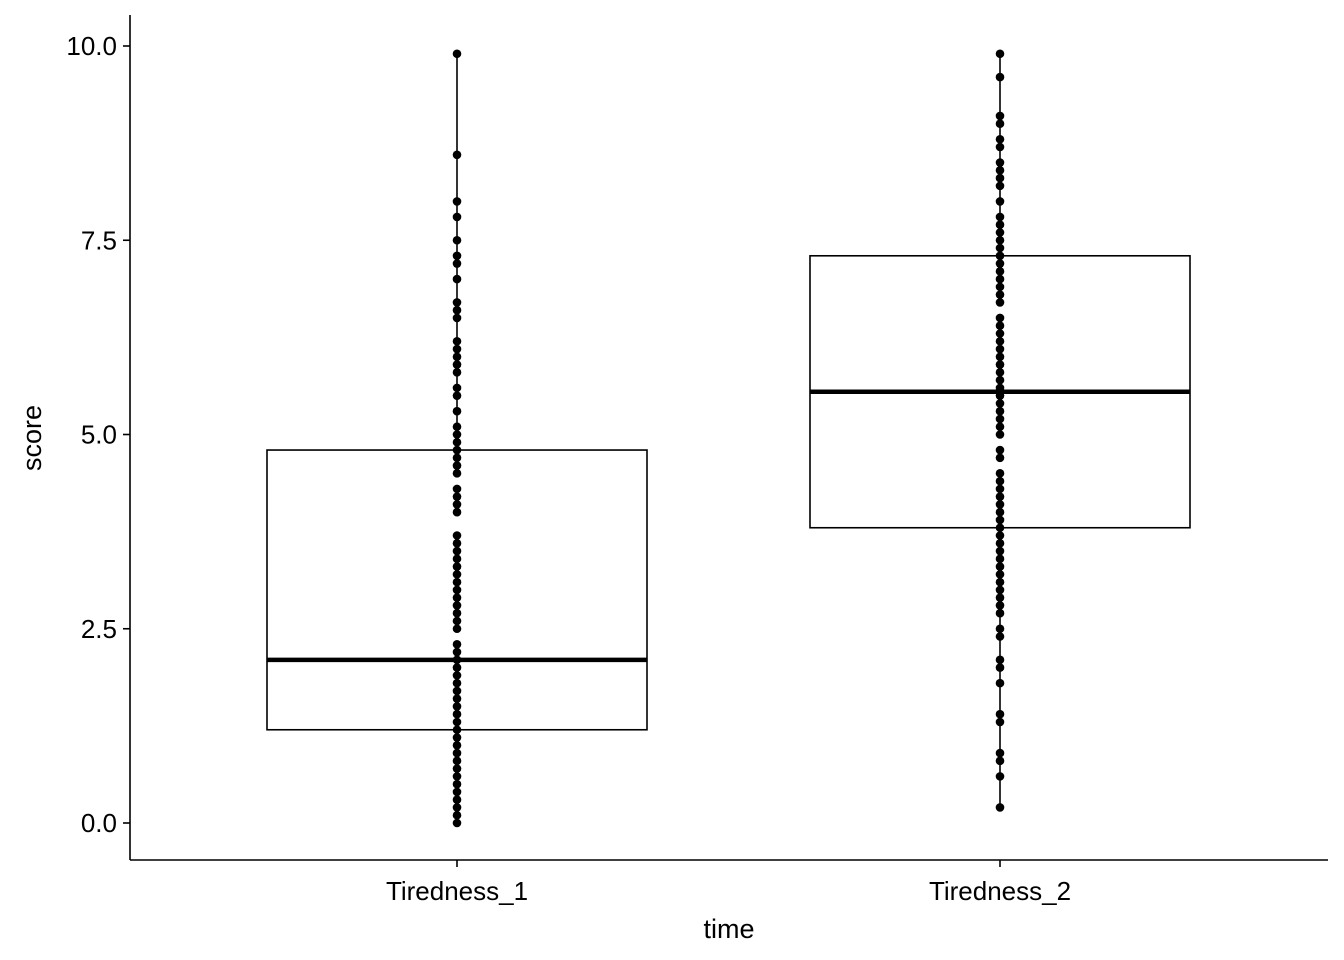 The width and height of the screenshot is (1344, 960). I want to click on x-axis-title: time, so click(728, 929).